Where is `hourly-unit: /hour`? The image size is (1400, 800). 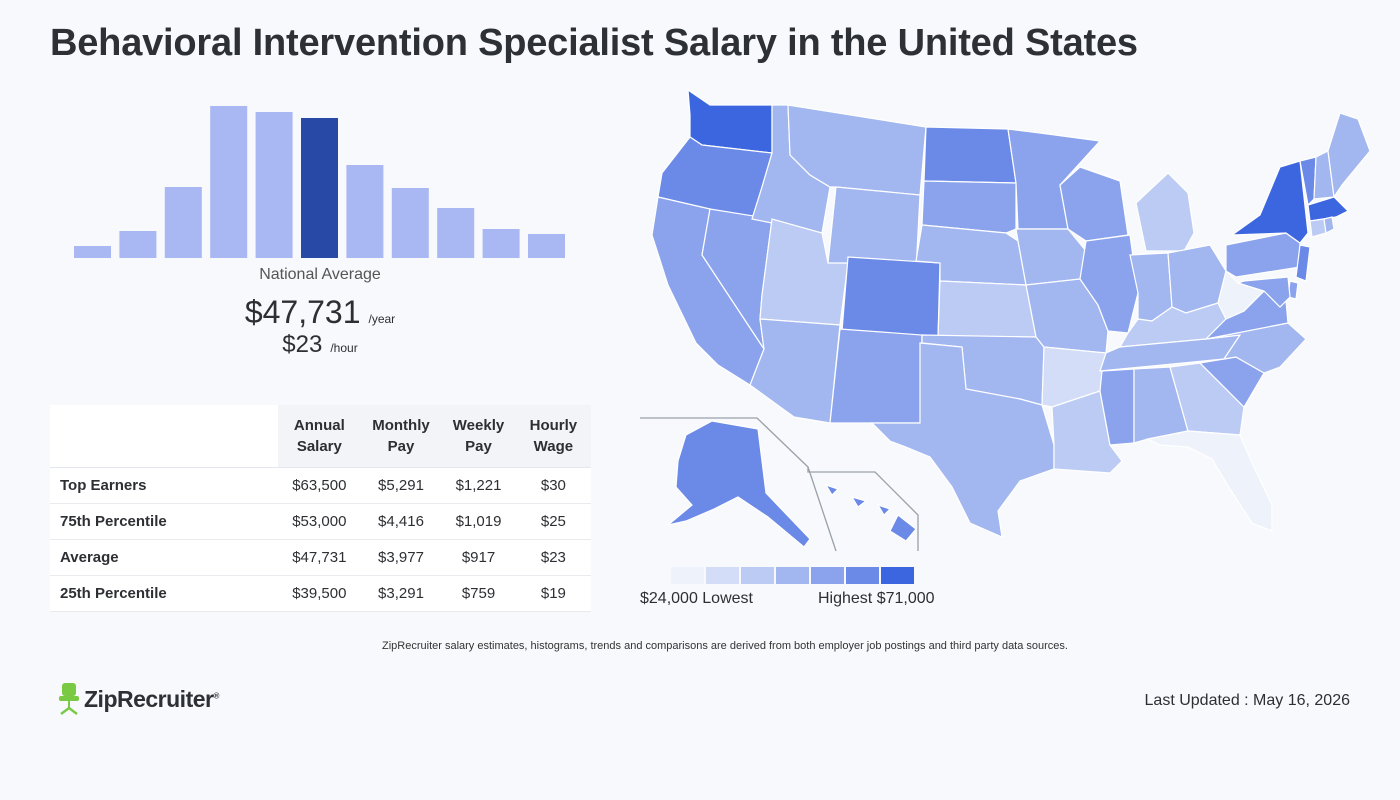
hourly-unit: /hour is located at coordinates (344, 348).